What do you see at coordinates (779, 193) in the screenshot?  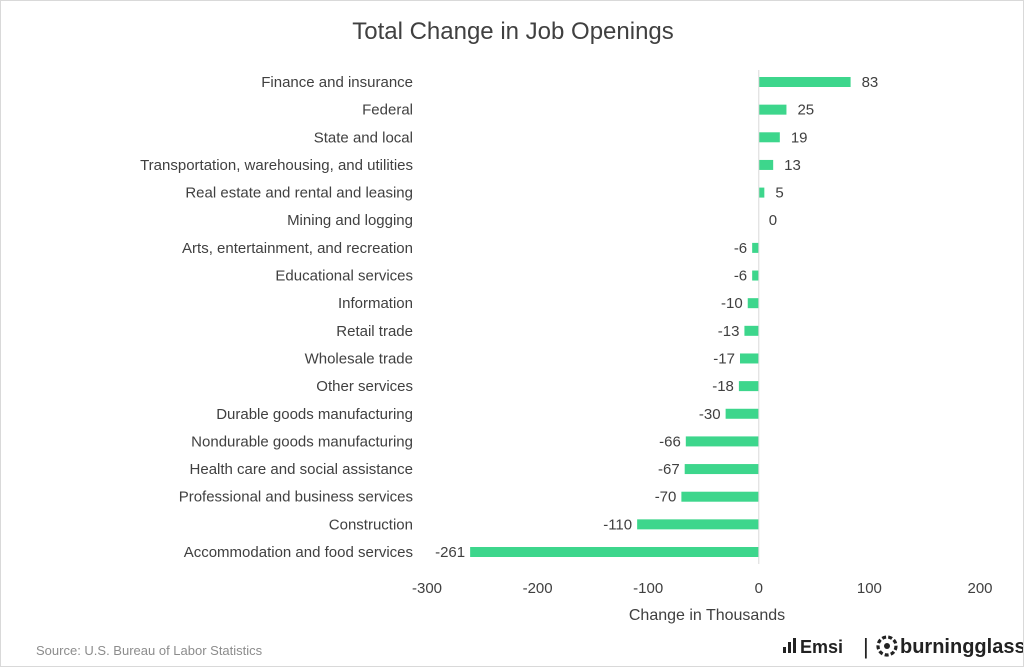 I see `value-label-real-estate-and-rental-and-leasing: 5` at bounding box center [779, 193].